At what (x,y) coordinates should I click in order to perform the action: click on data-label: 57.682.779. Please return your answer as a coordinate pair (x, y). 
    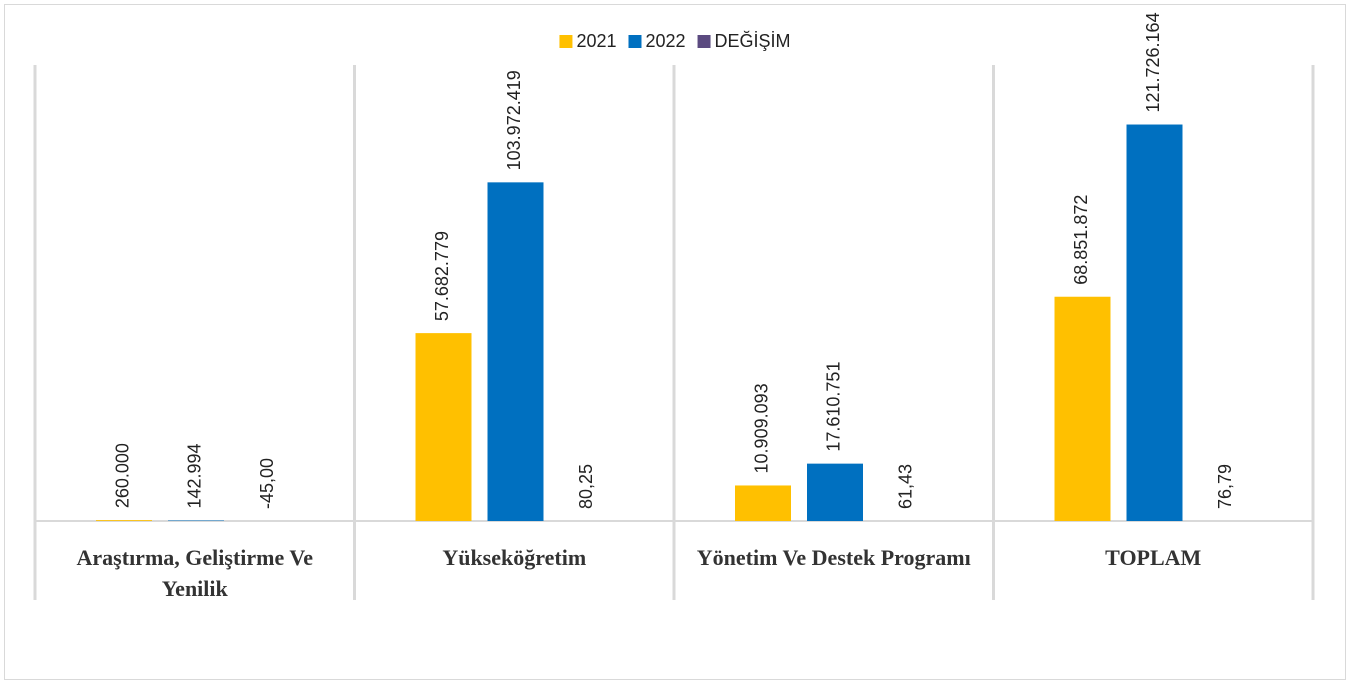
    Looking at the image, I should click on (442, 276).